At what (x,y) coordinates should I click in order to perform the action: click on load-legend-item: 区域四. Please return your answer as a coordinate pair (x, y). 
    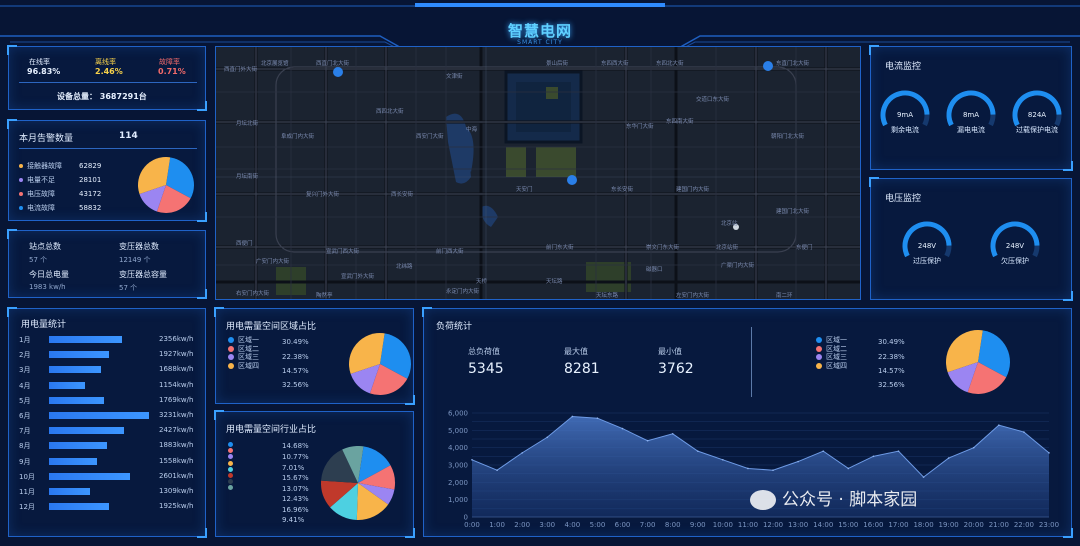
    Looking at the image, I should click on (831, 366).